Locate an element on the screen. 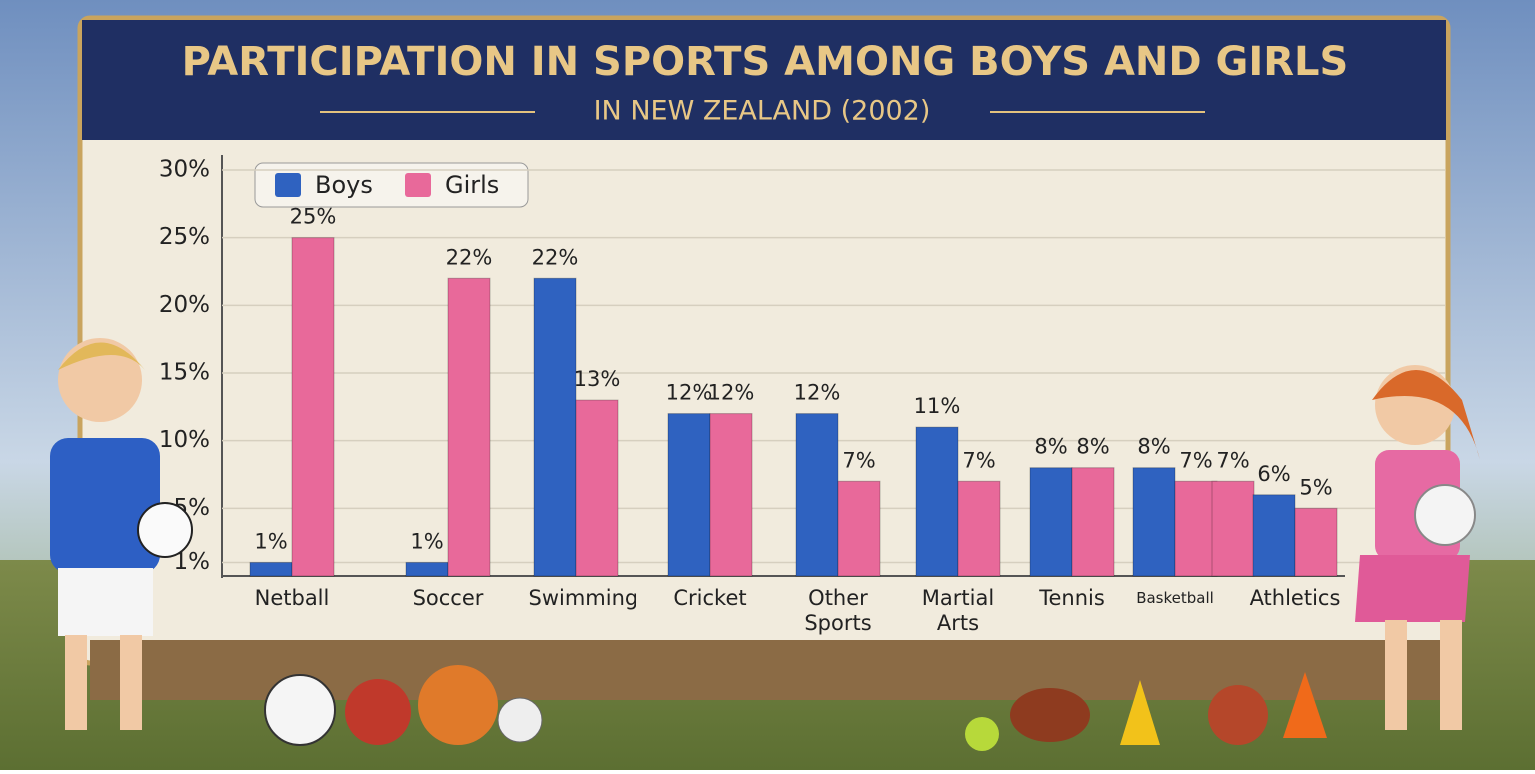 This screenshot has width=1535, height=774. x-tick-label-box: Tennis is located at coordinates (1072, 598).